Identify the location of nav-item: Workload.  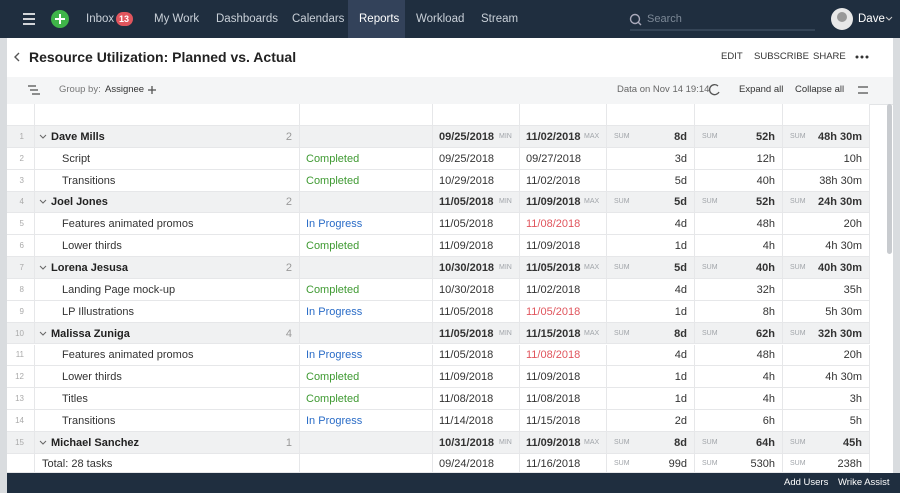
(440, 19).